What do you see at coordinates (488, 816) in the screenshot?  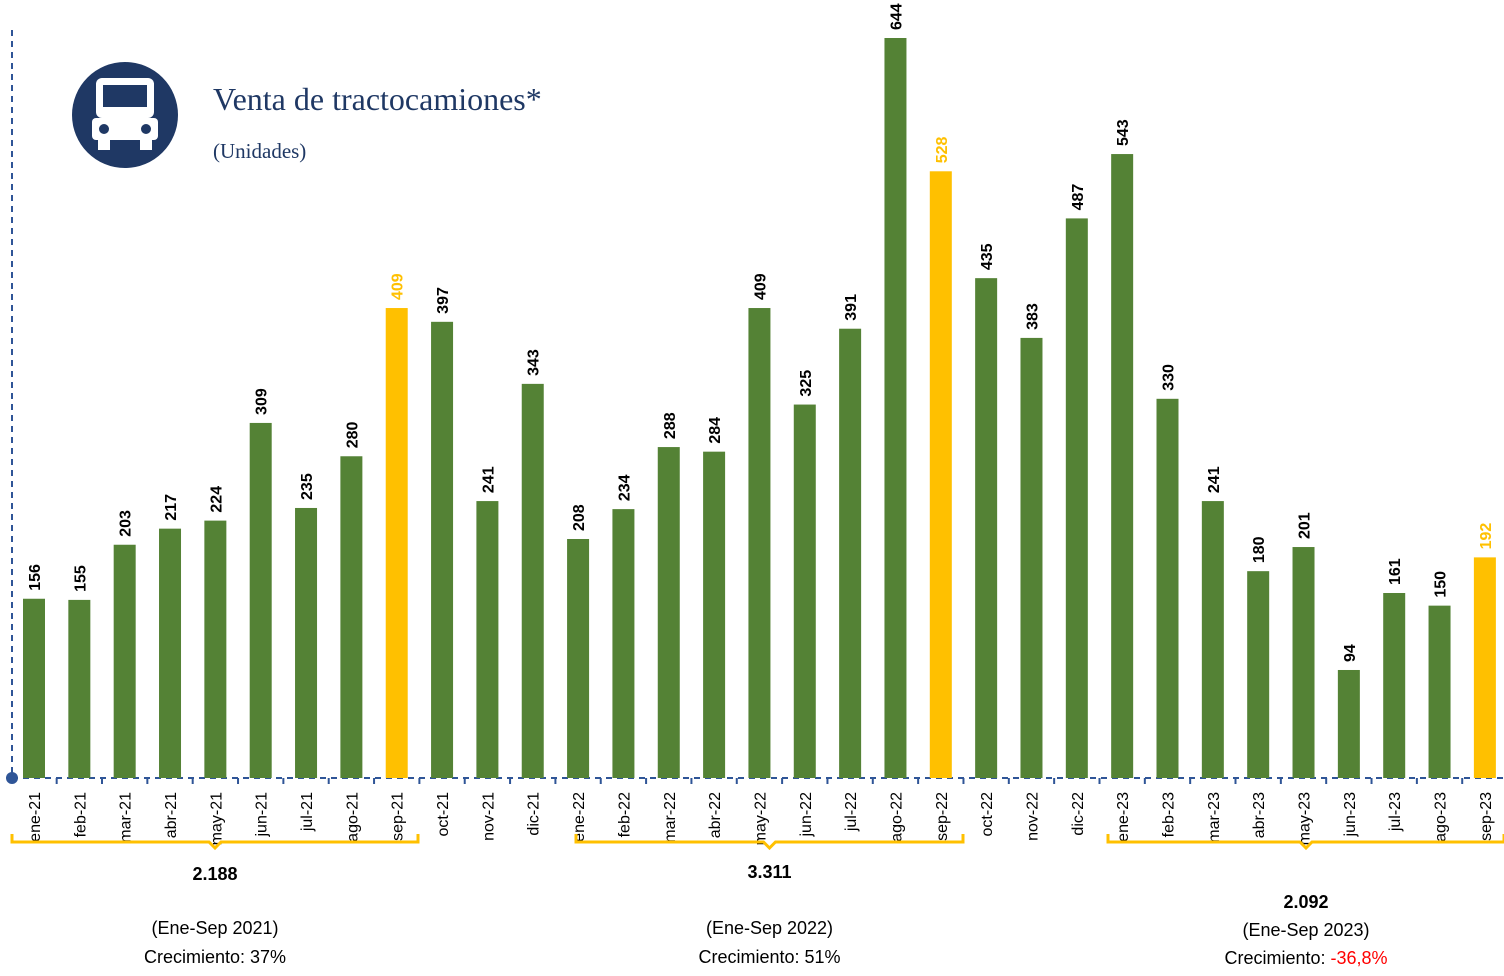 I see `x-tick-label: nov-21` at bounding box center [488, 816].